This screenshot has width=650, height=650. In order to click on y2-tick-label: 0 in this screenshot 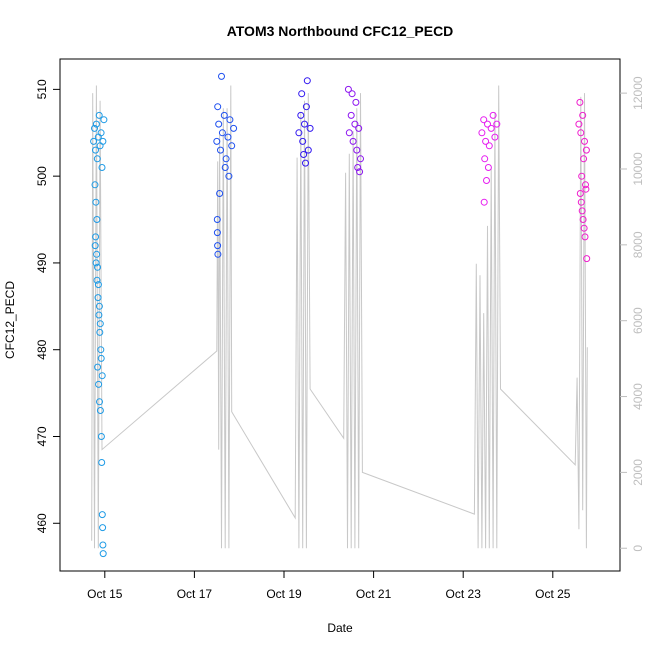, I will do `click(638, 548)`.